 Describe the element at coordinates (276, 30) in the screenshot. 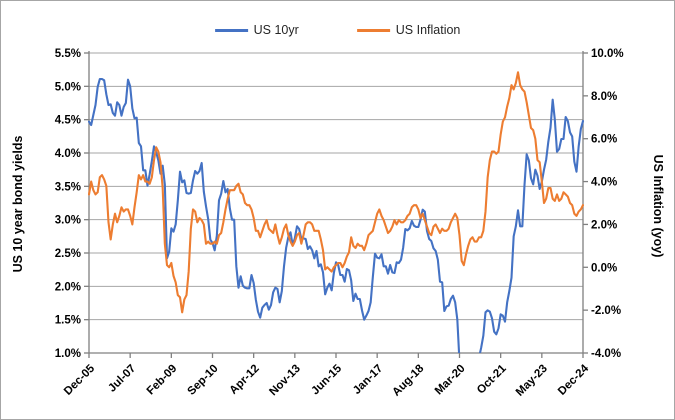

I see `legend-label-us-10yr: US 10yr` at that location.